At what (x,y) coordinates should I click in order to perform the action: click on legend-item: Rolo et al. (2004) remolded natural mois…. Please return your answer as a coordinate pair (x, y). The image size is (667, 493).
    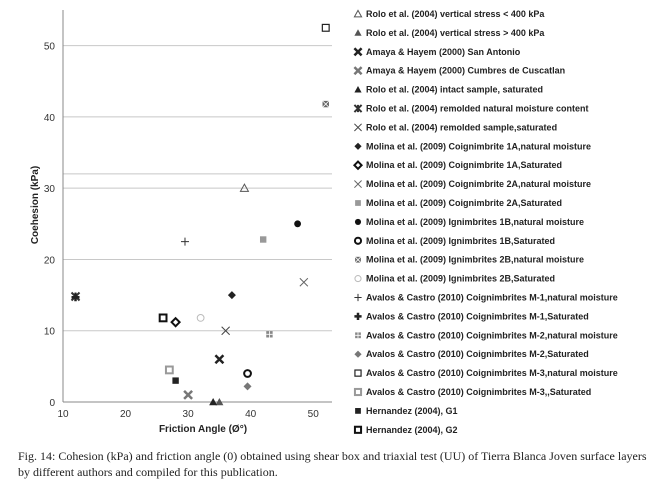
    Looking at the image, I should click on (471, 109).